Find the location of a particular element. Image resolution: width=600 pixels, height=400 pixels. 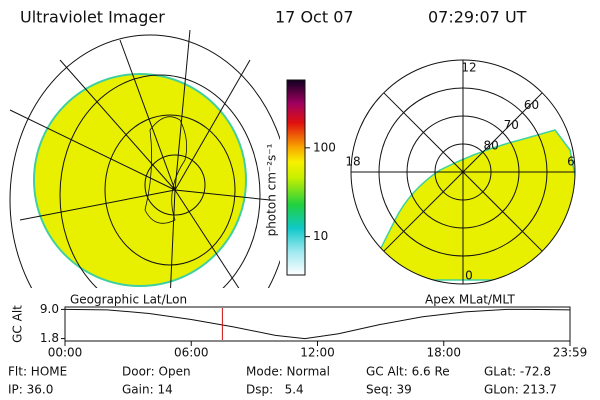

altitude-label: GC Alt is located at coordinates (18, 324).